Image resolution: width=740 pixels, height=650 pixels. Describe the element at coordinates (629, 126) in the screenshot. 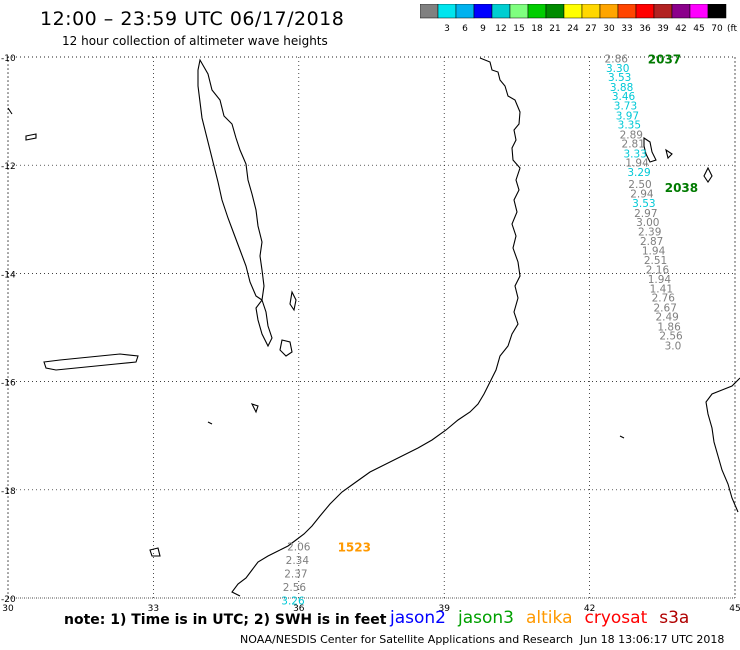

I see `wave-height-value: 3.35` at that location.